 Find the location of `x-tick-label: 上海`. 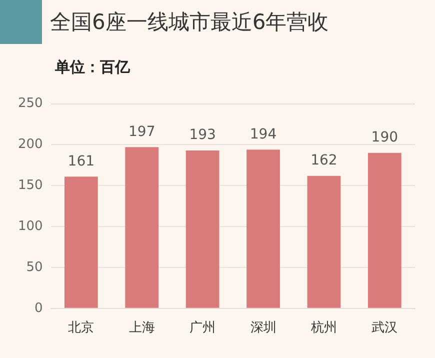

x-tick-label: 上海 is located at coordinates (141, 328).